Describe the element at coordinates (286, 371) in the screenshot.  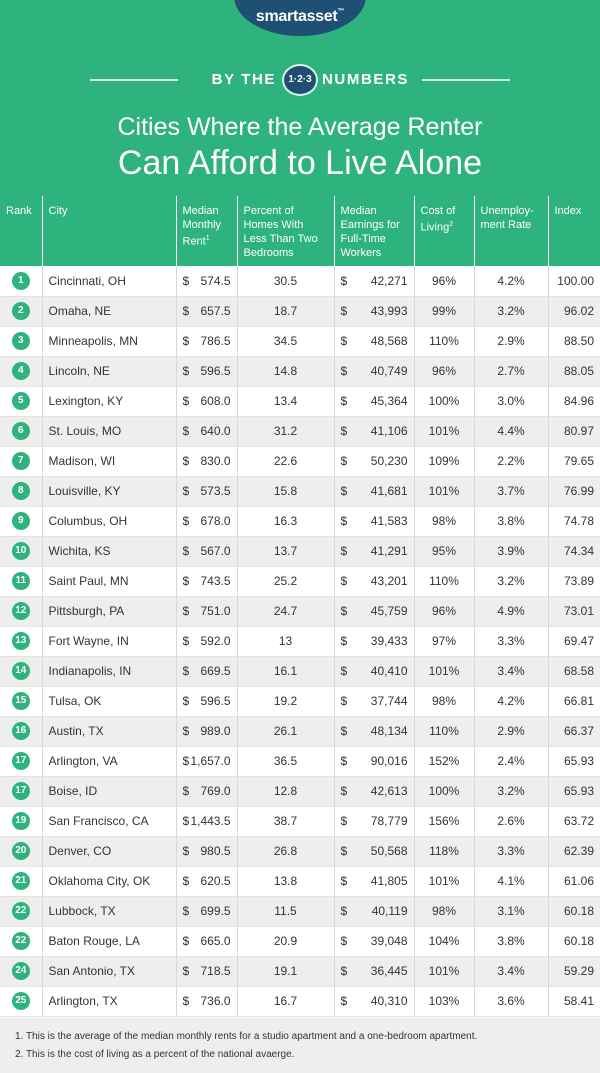
I see `homes-cell: 14.8` at that location.